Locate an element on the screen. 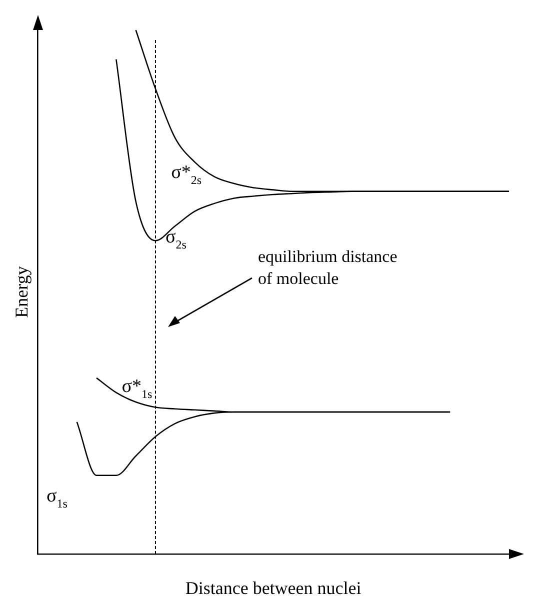 The image size is (537, 604). annotation: equilibrium distance of molecule is located at coordinates (328, 267).